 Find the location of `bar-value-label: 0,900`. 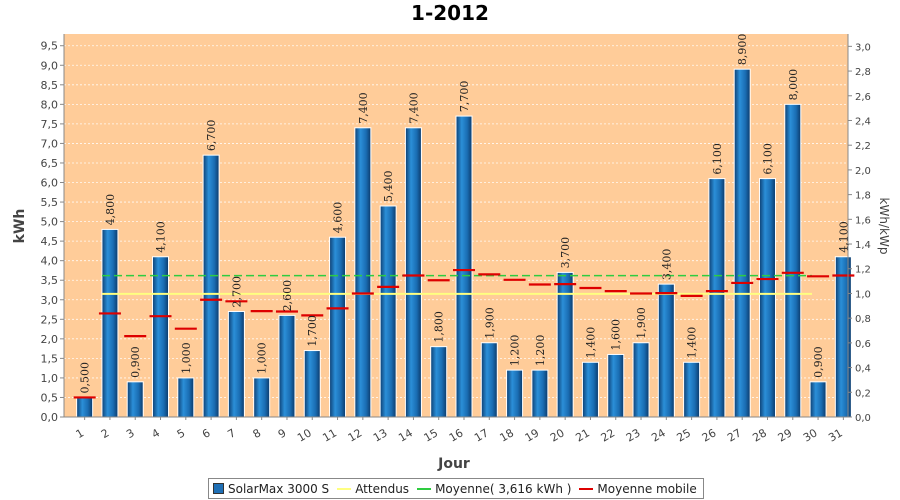

bar-value-label: 0,900 is located at coordinates (135, 362).